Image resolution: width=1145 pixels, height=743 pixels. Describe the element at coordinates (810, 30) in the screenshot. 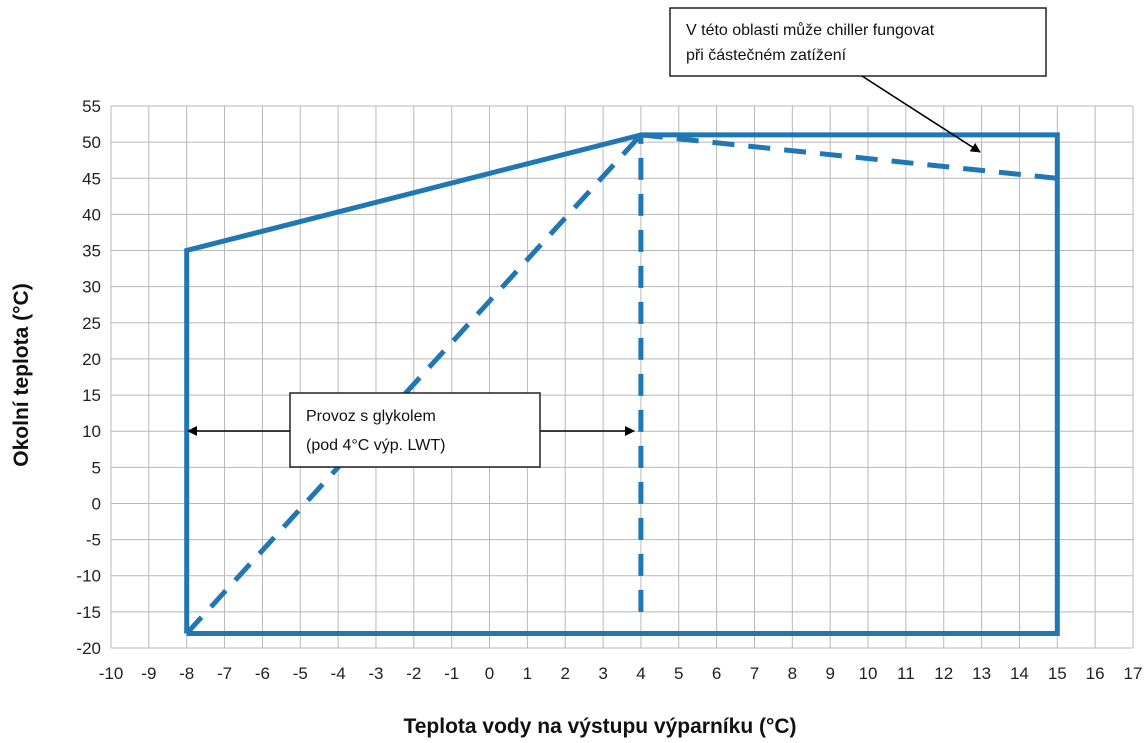

I see `annotation-partial-load-line-1: V této oblasti může chiller fungovat` at that location.